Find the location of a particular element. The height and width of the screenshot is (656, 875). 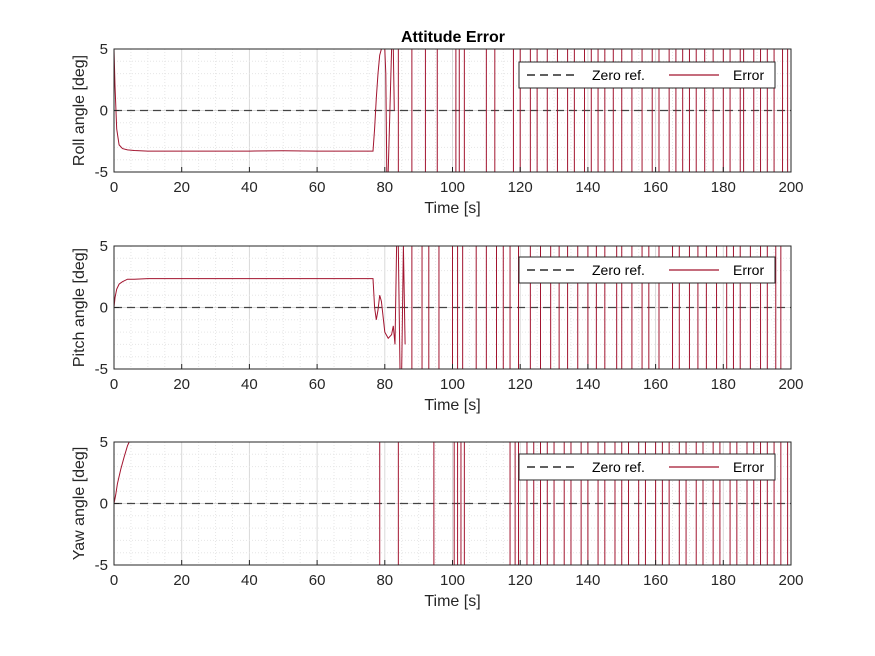

y-axis-label: Pitch angle [deg] is located at coordinates (79, 307).